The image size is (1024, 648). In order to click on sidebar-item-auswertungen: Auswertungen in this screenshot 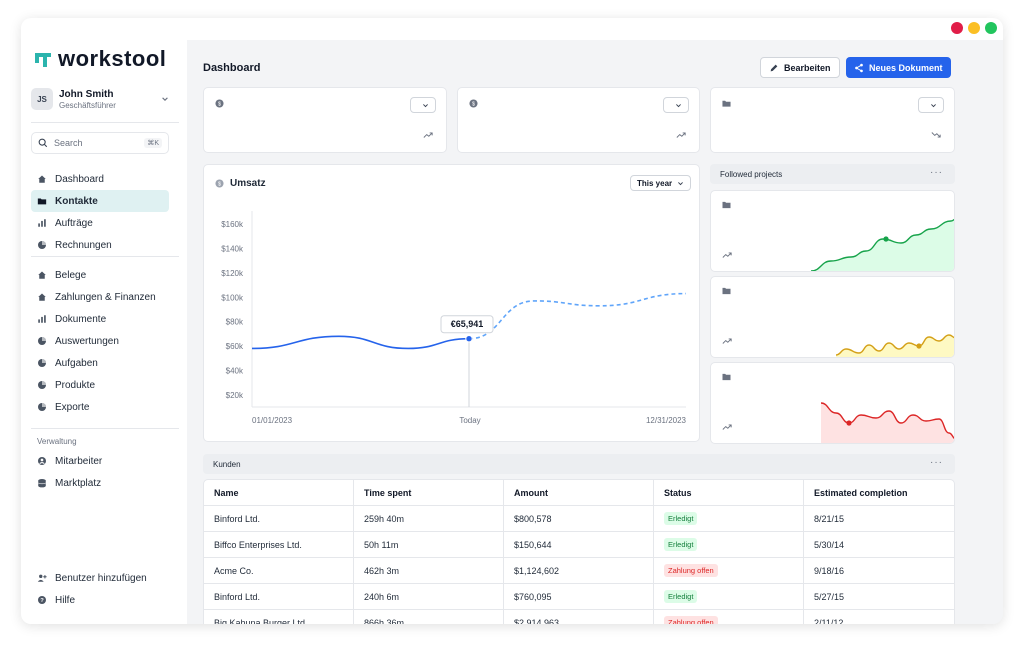, I will do `click(100, 341)`.